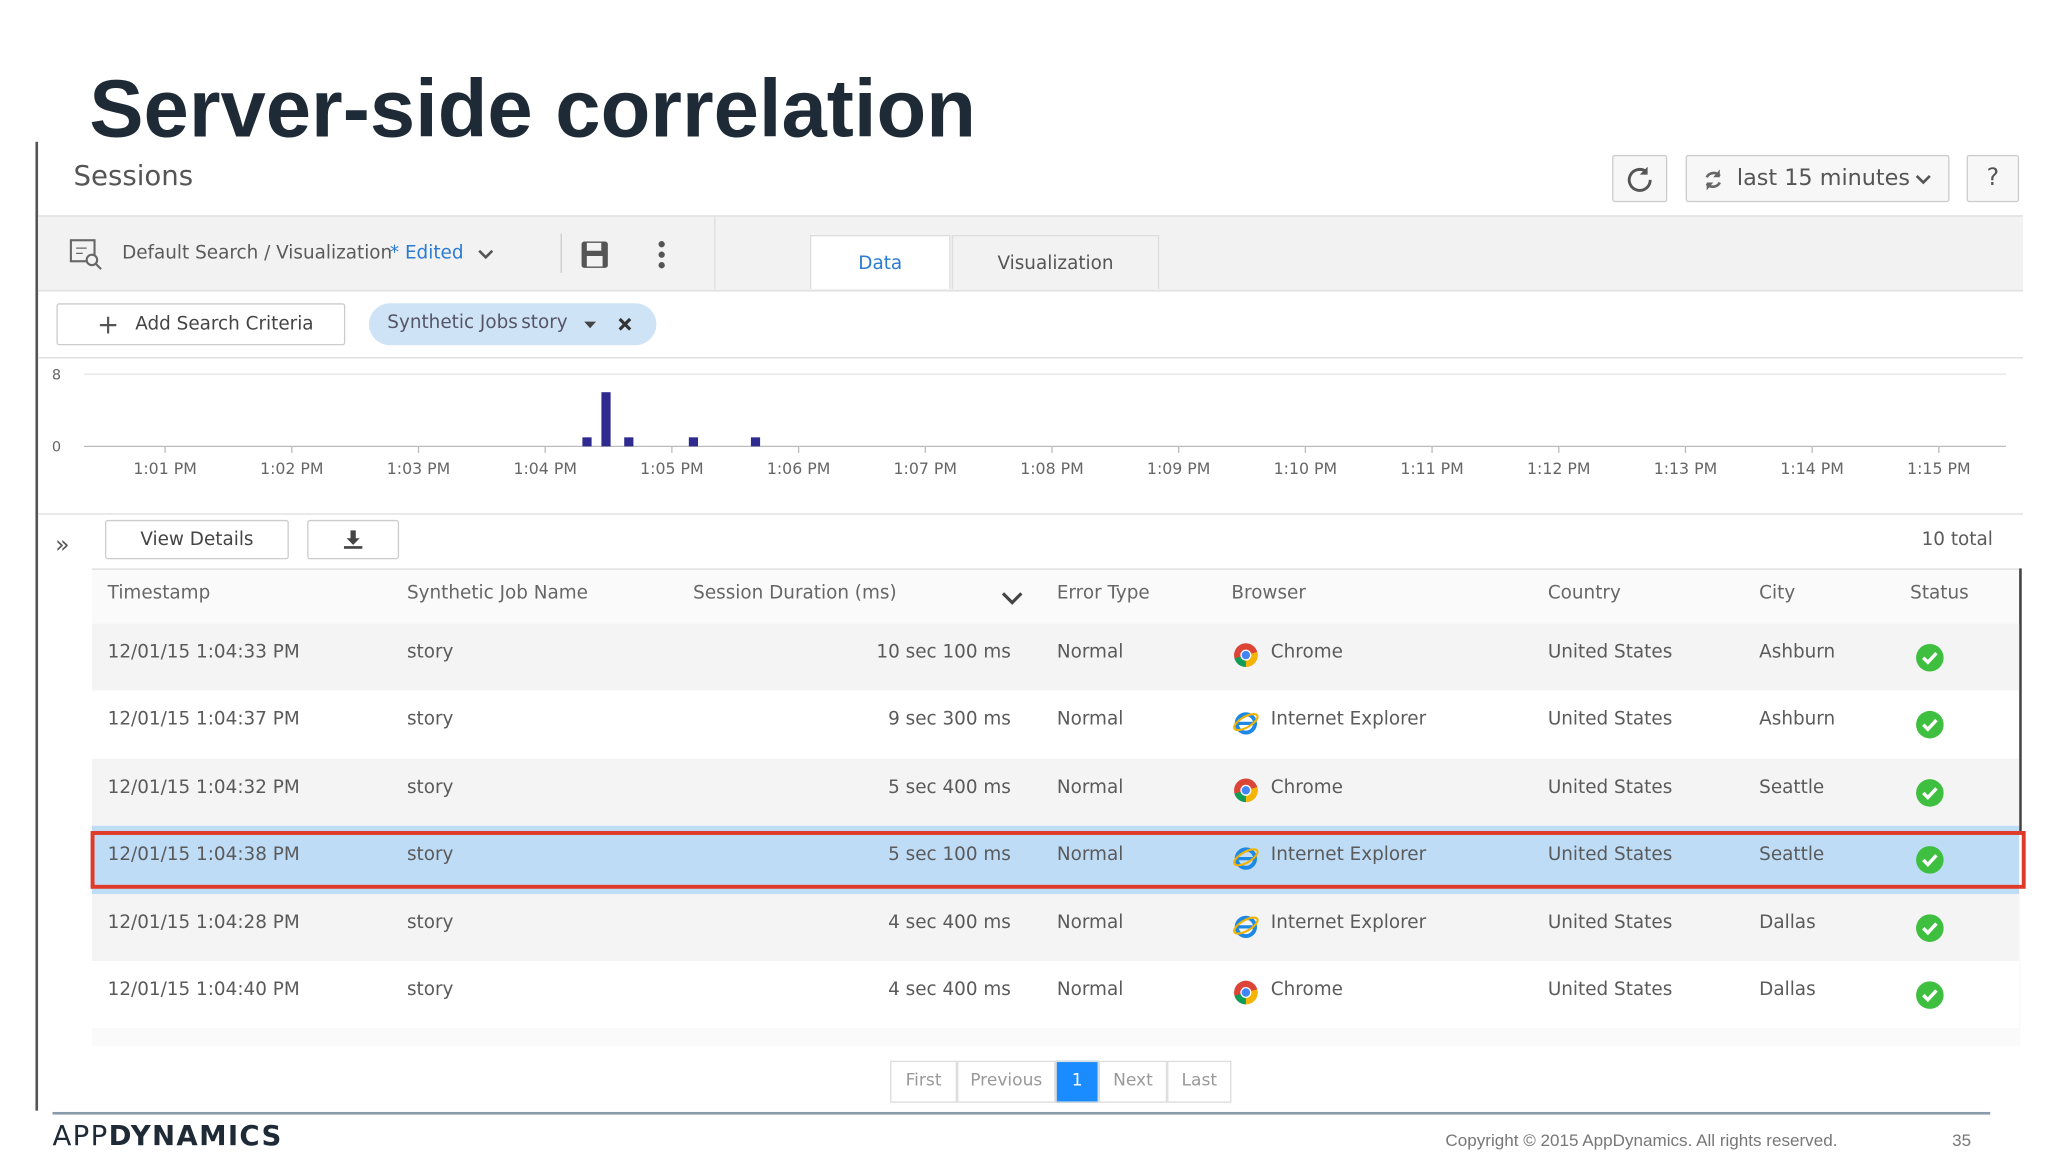  What do you see at coordinates (1797, 720) in the screenshot?
I see `cell: Ashburn` at bounding box center [1797, 720].